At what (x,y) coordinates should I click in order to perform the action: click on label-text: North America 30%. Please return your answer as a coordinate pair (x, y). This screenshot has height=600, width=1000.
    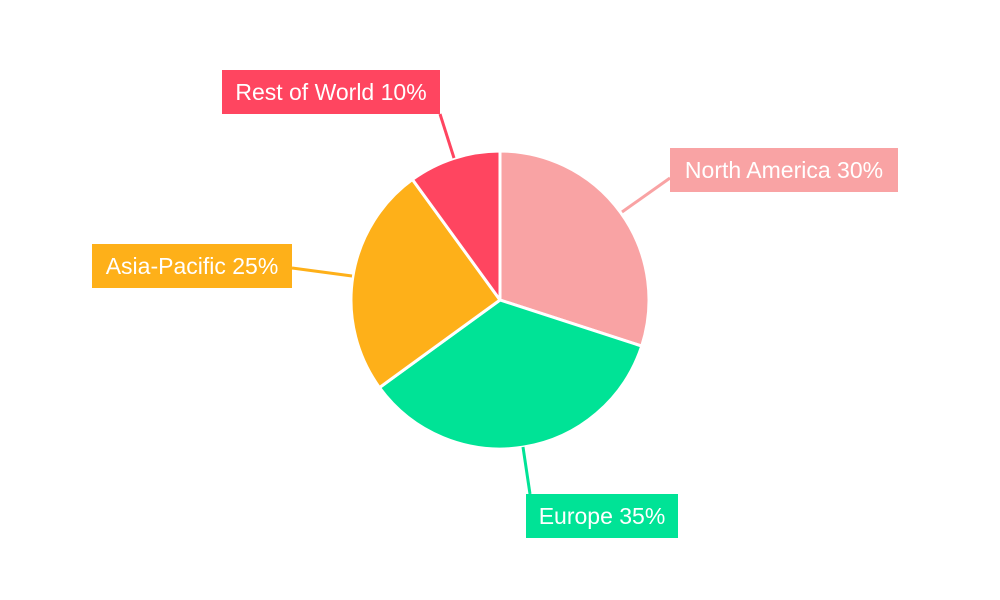
    Looking at the image, I should click on (784, 170).